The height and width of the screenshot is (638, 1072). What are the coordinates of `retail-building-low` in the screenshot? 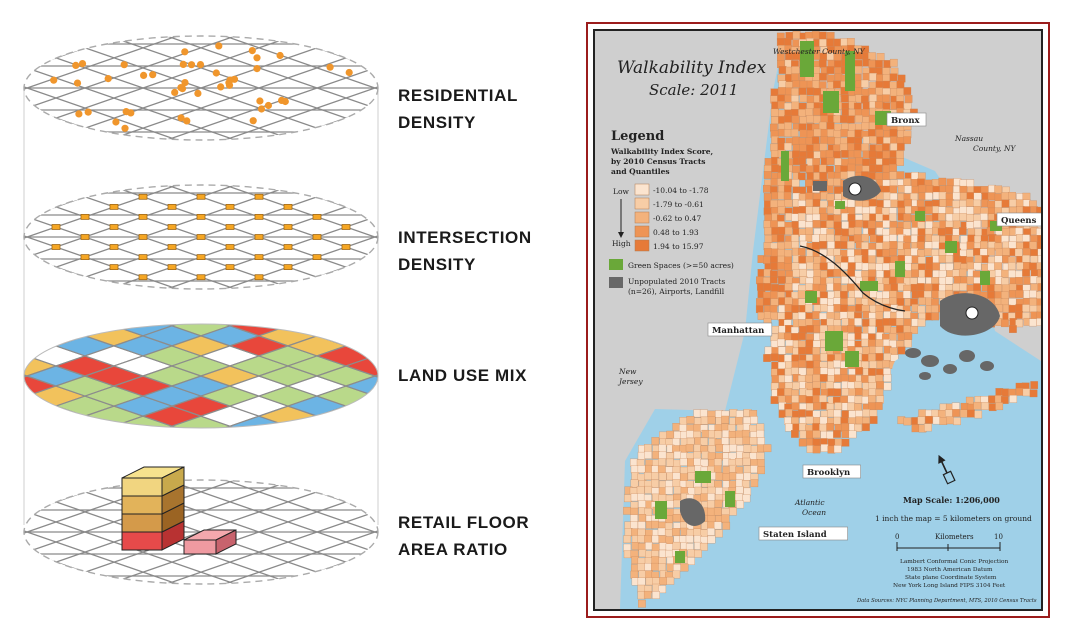 It's located at (226, 542).